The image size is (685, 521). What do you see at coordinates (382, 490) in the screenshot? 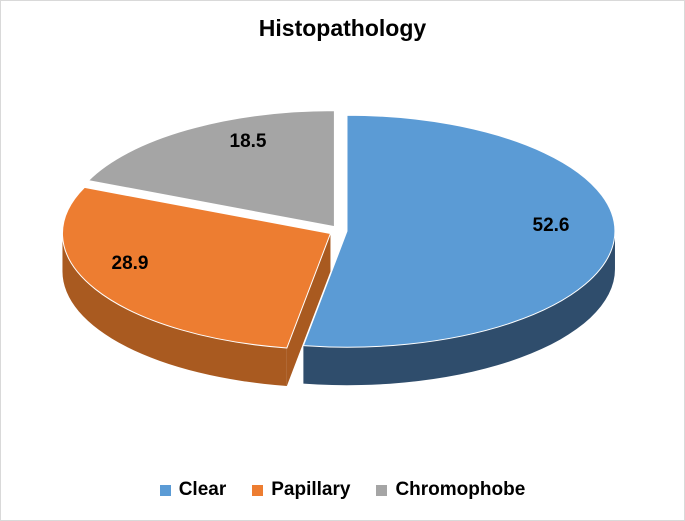
I see `legend-swatch-chromophobe` at bounding box center [382, 490].